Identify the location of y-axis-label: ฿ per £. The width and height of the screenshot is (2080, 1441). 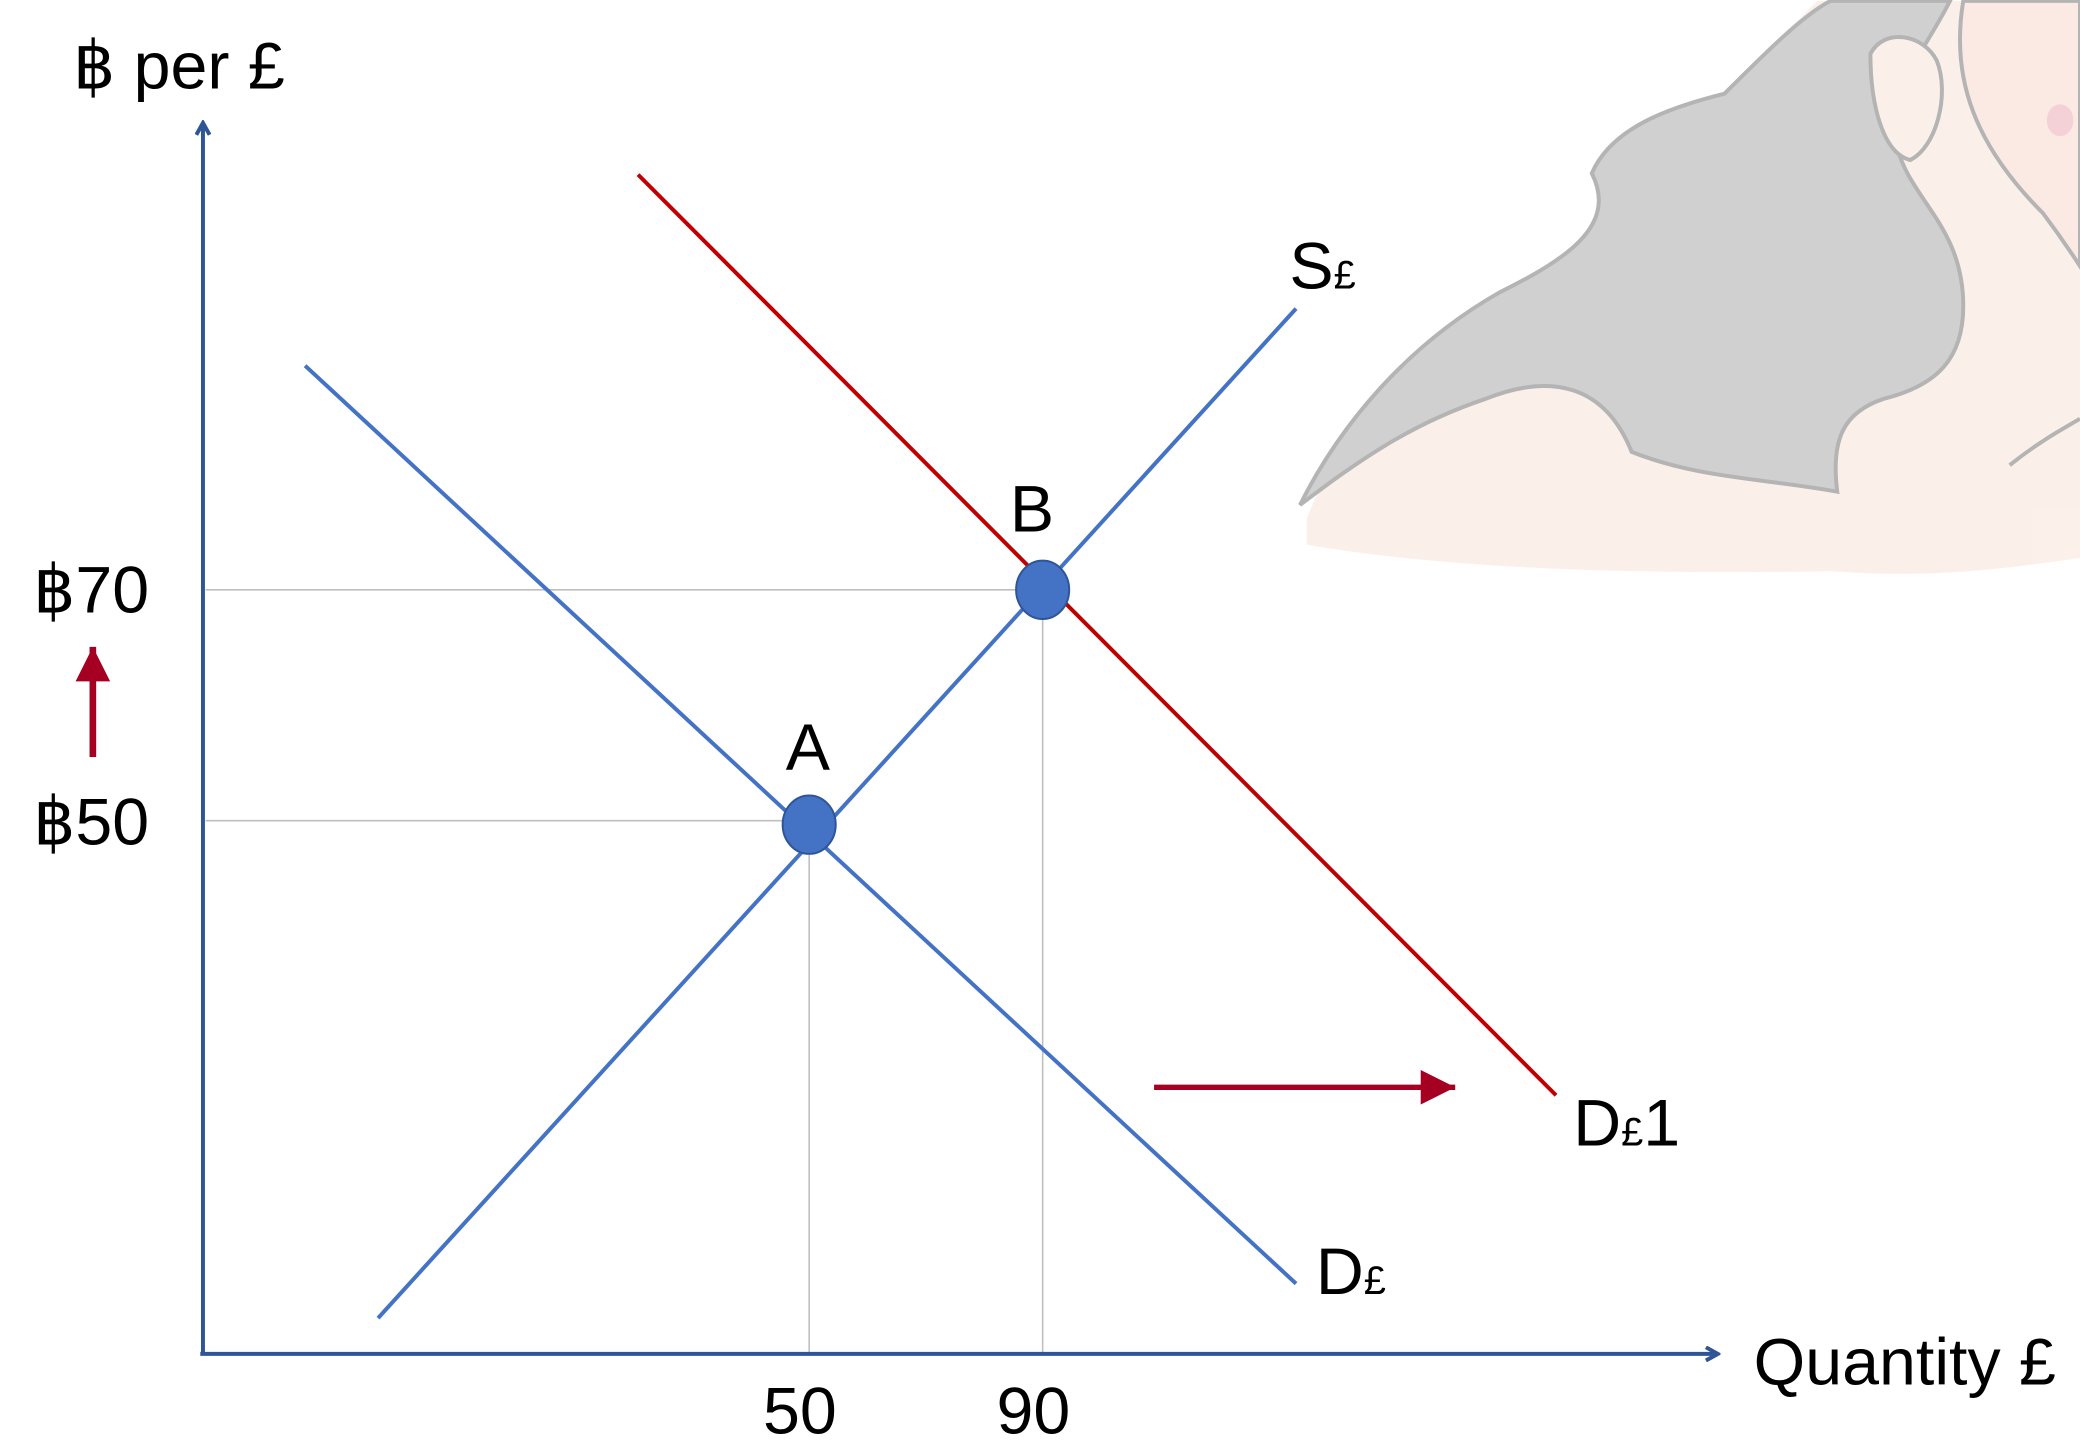
(179, 66).